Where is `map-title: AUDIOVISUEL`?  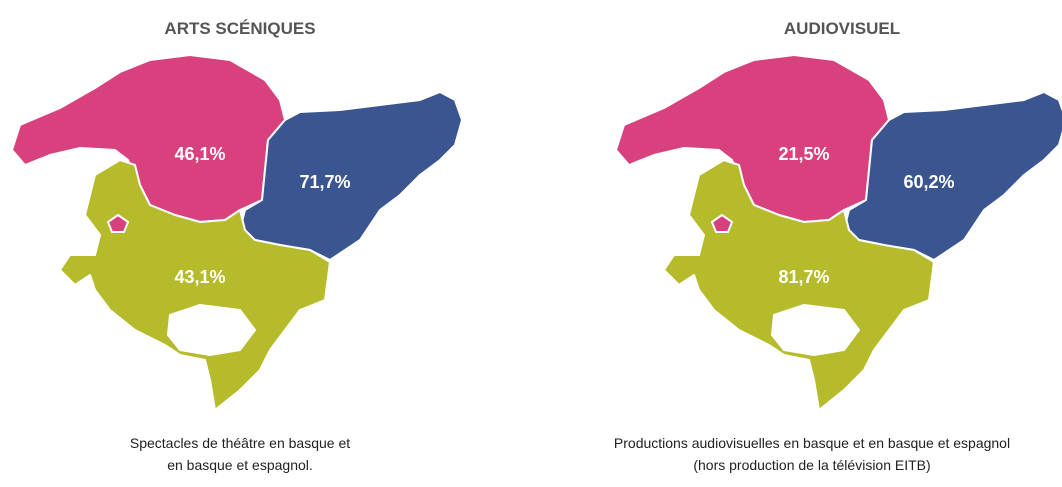 map-title: AUDIOVISUEL is located at coordinates (842, 28).